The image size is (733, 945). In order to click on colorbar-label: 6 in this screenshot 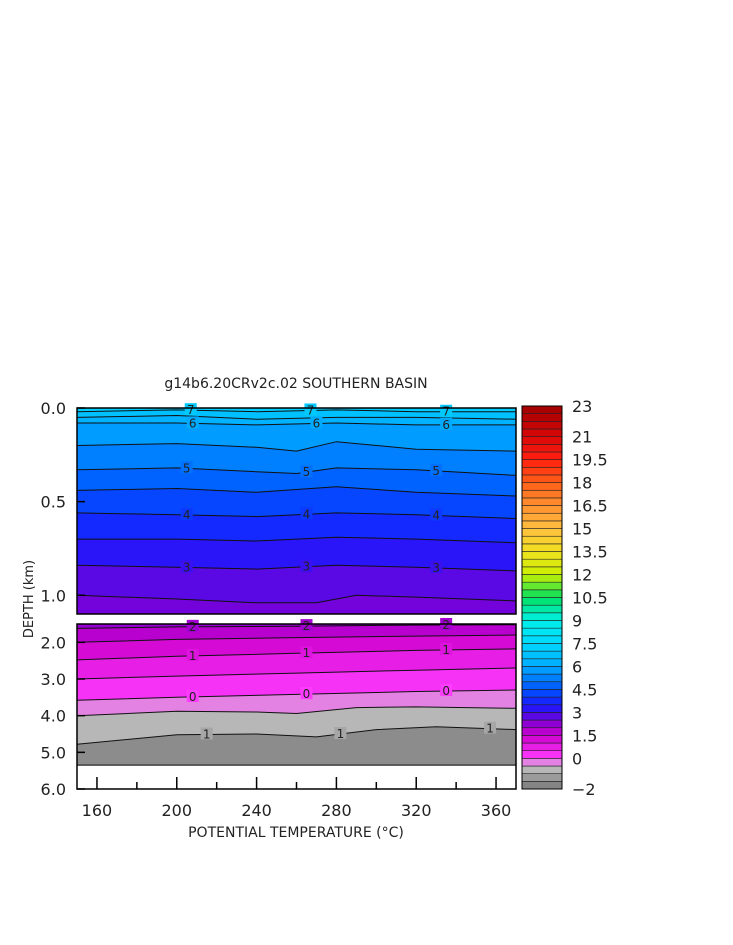, I will do `click(577, 666)`.